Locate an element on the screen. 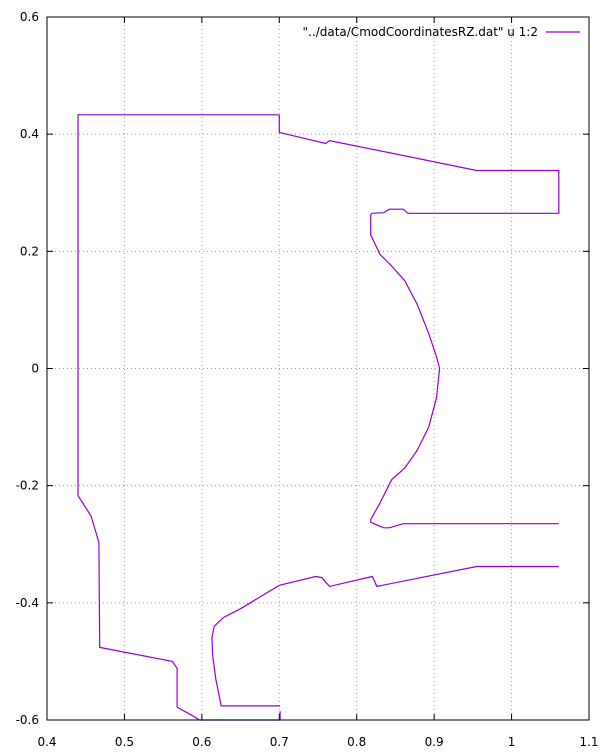 Image resolution: width=612 pixels, height=752 pixels. x-tick-label: 1 is located at coordinates (512, 742).